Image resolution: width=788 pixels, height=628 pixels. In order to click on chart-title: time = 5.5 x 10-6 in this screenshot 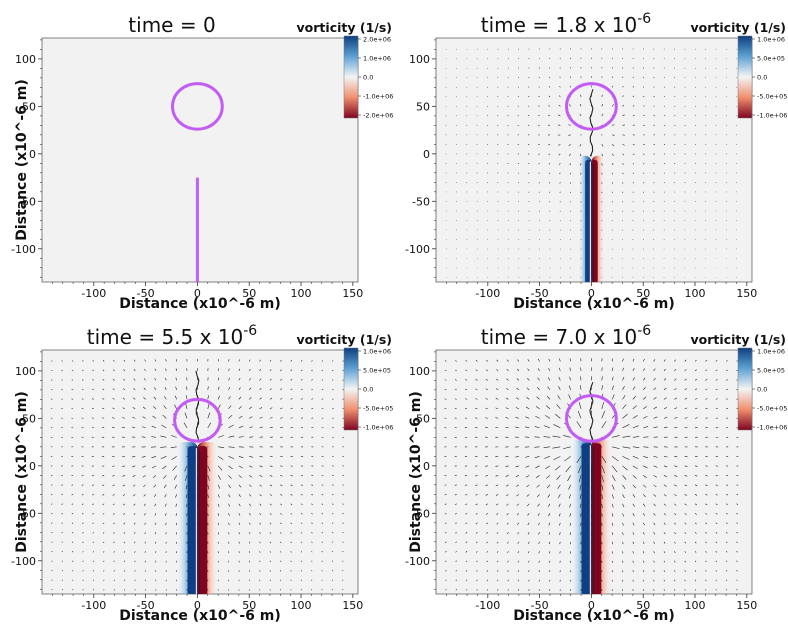, I will do `click(172, 336)`.